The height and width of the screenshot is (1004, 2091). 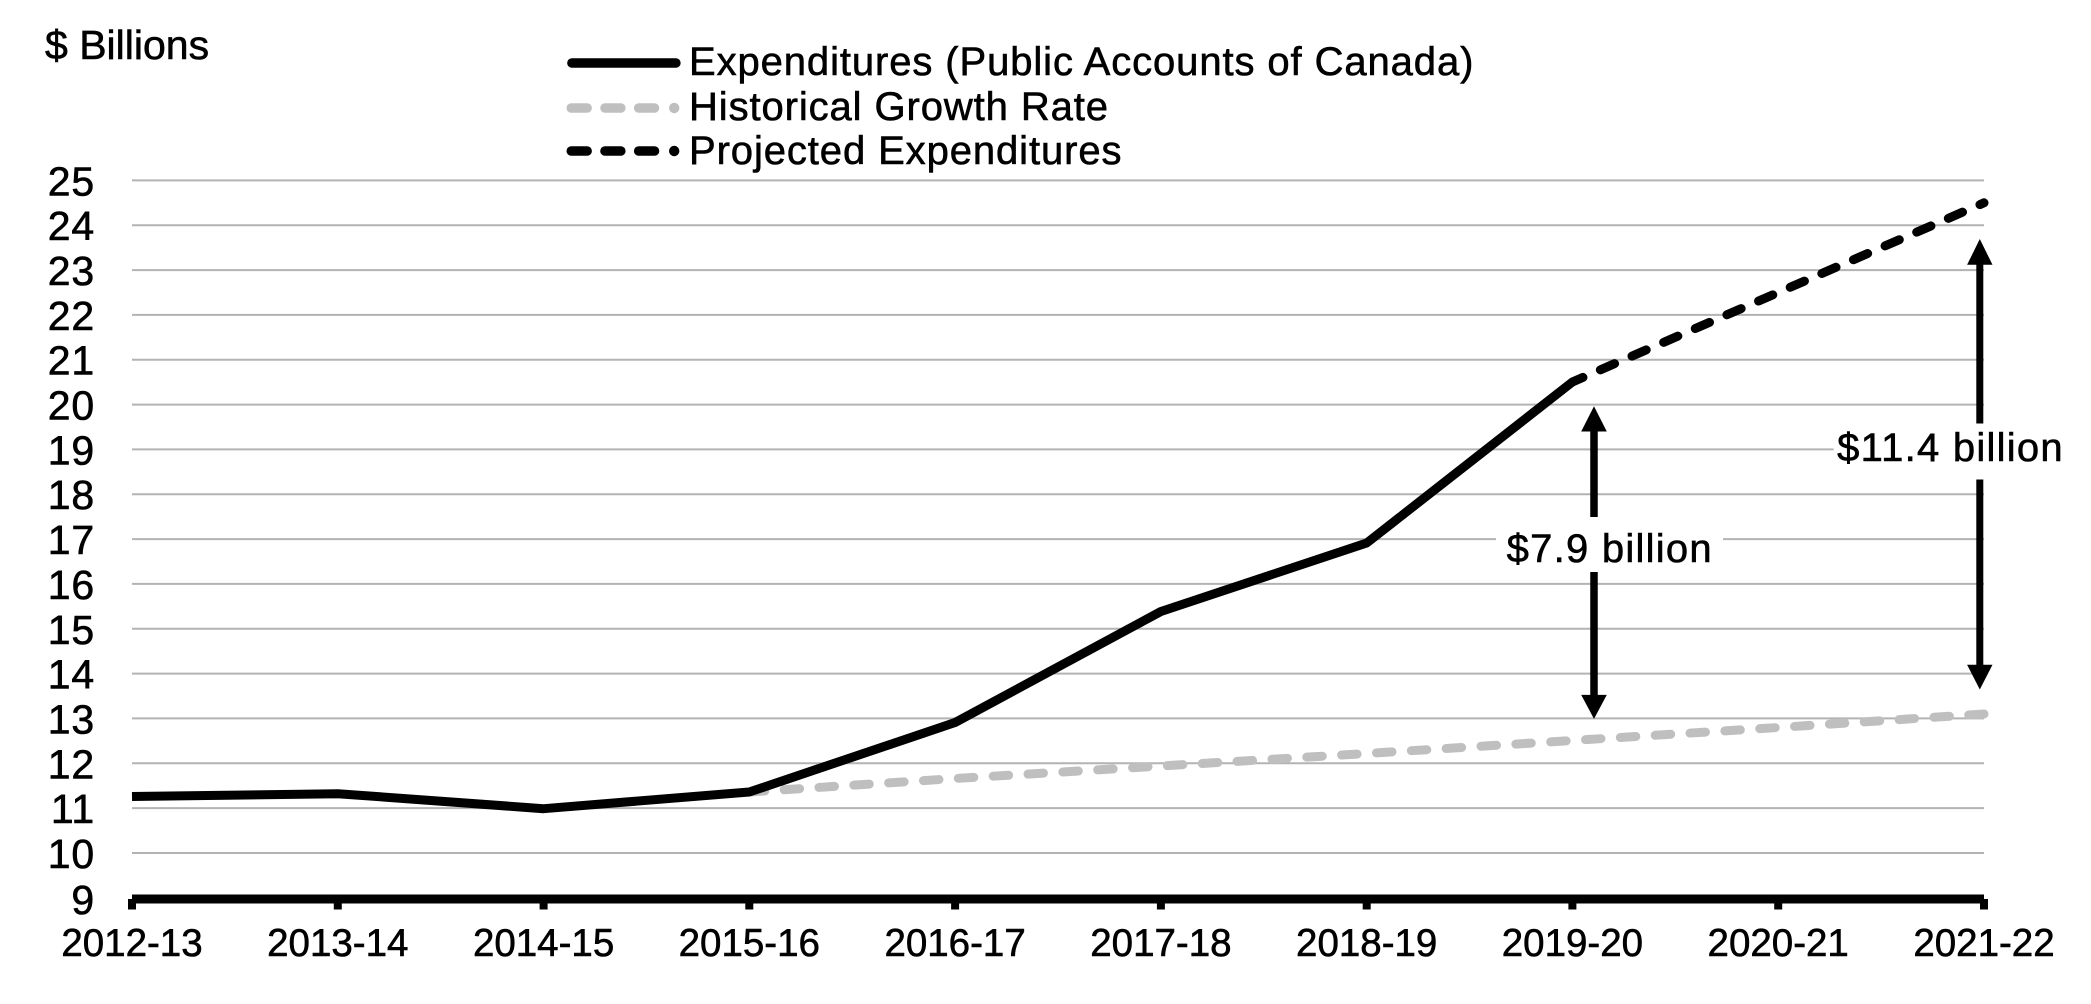 What do you see at coordinates (71, 764) in the screenshot?
I see `svg-text: 12` at bounding box center [71, 764].